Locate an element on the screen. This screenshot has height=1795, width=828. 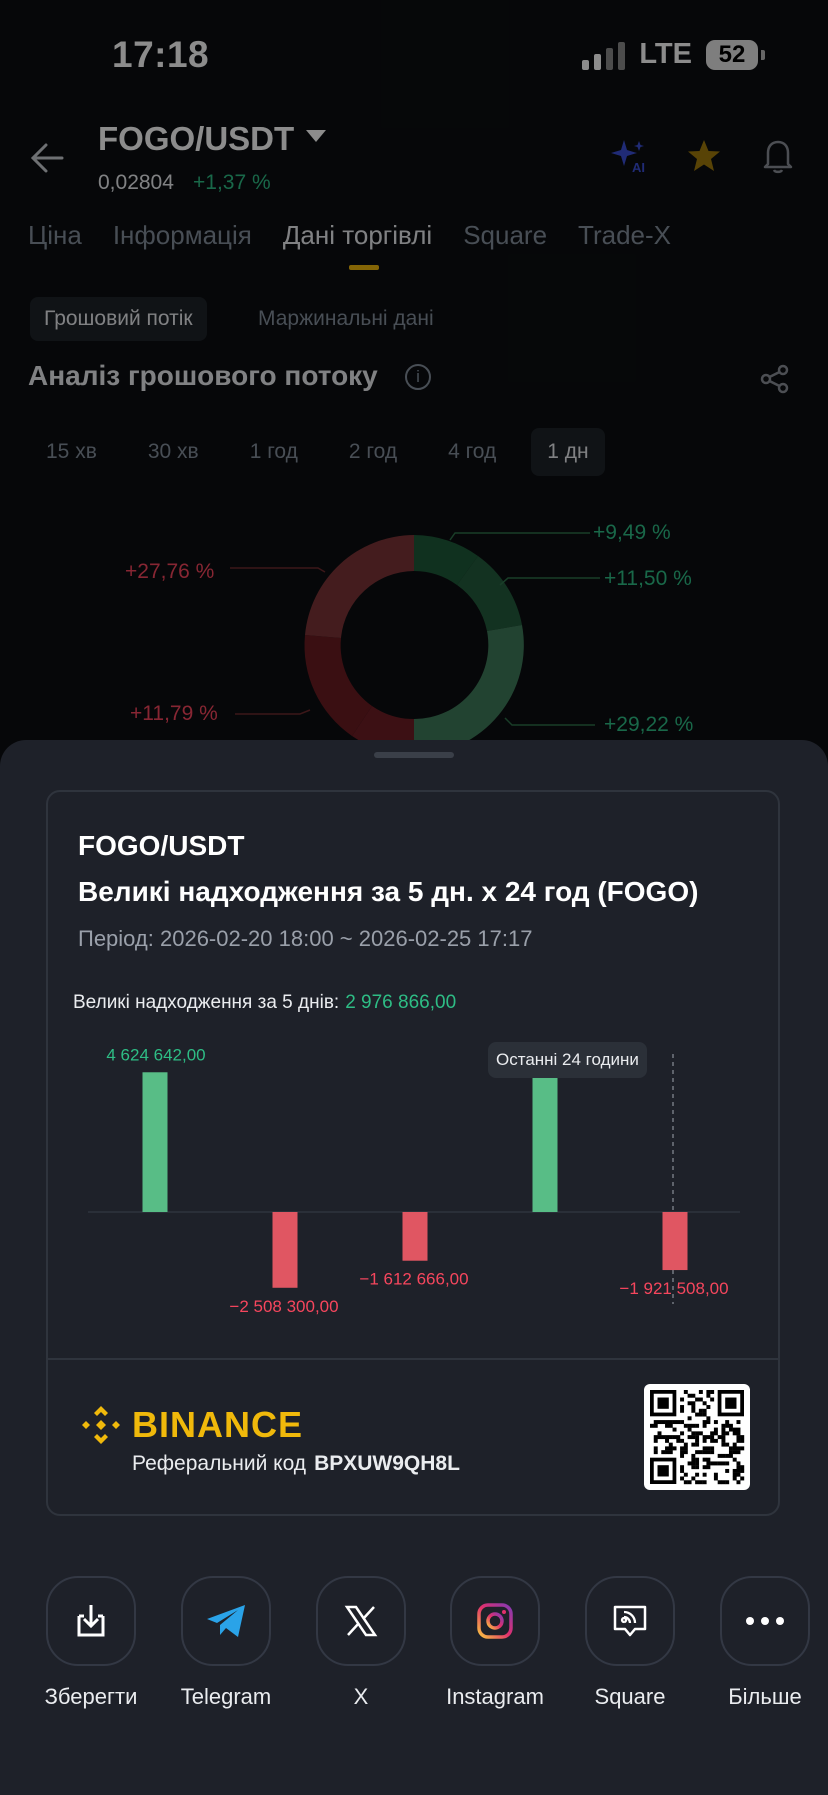
share-square: Square is located at coordinates (630, 1643).